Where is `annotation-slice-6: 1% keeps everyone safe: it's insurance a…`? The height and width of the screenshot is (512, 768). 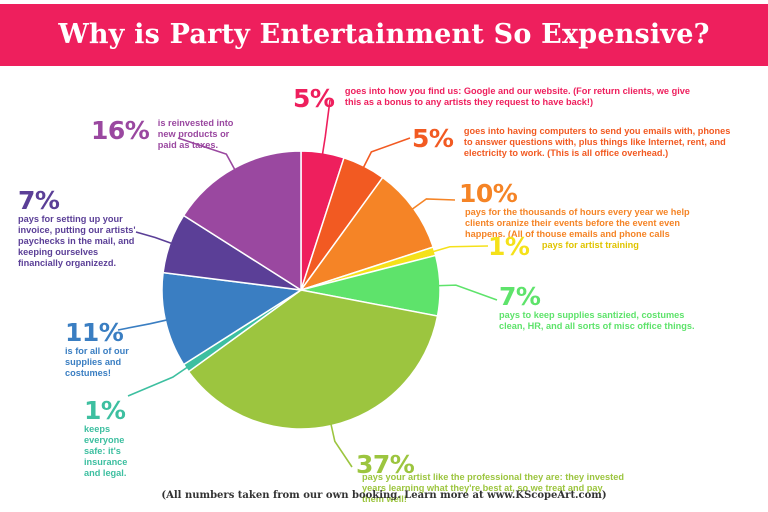
annotation-slice-6: 1% keeps everyone safe: it's insurance a… is located at coordinates (124, 438).